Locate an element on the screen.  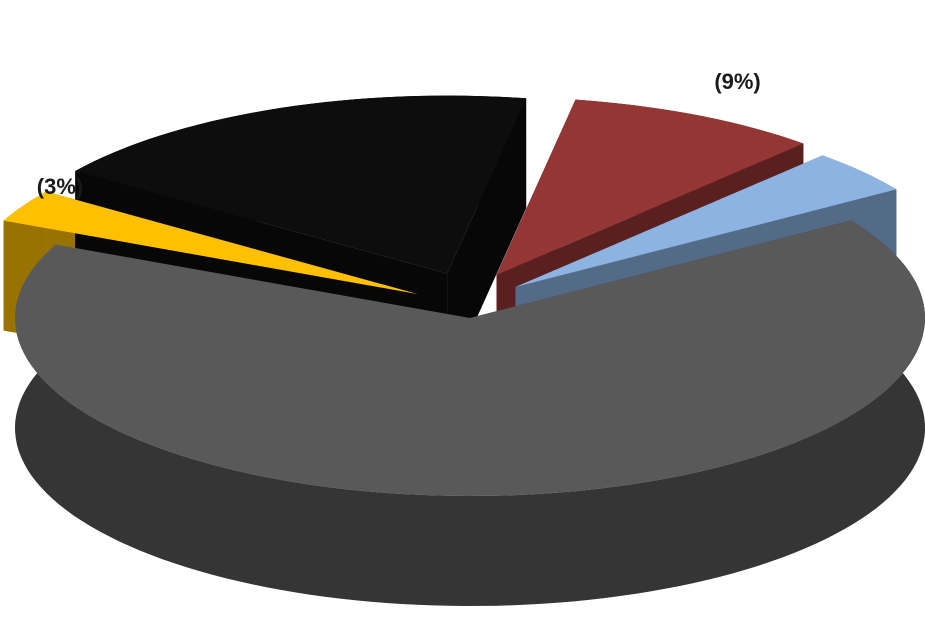
value-label: (9%) is located at coordinates (737, 81).